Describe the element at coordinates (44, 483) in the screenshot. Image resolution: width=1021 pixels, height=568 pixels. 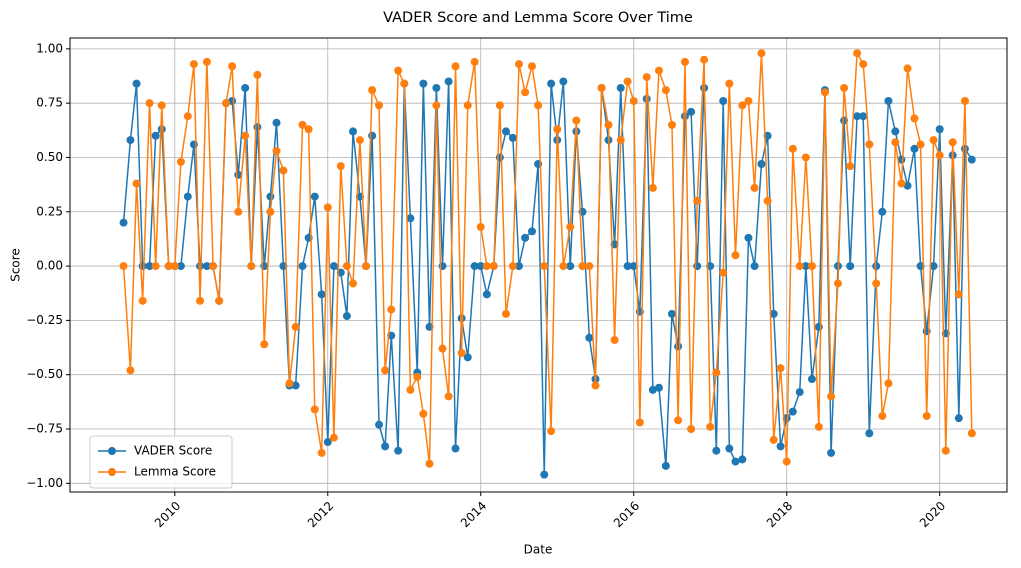
I see `y-tick-label: −1.00` at that location.